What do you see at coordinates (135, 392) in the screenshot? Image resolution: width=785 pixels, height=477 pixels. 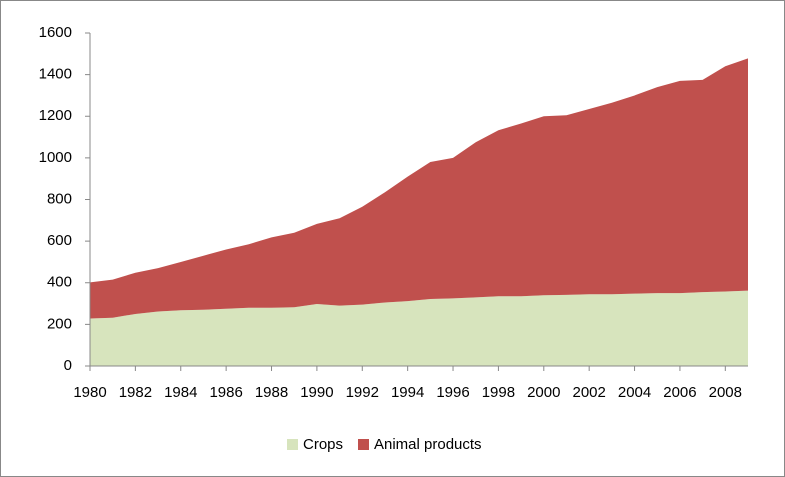 I see `x-tick-label: 1982` at bounding box center [135, 392].